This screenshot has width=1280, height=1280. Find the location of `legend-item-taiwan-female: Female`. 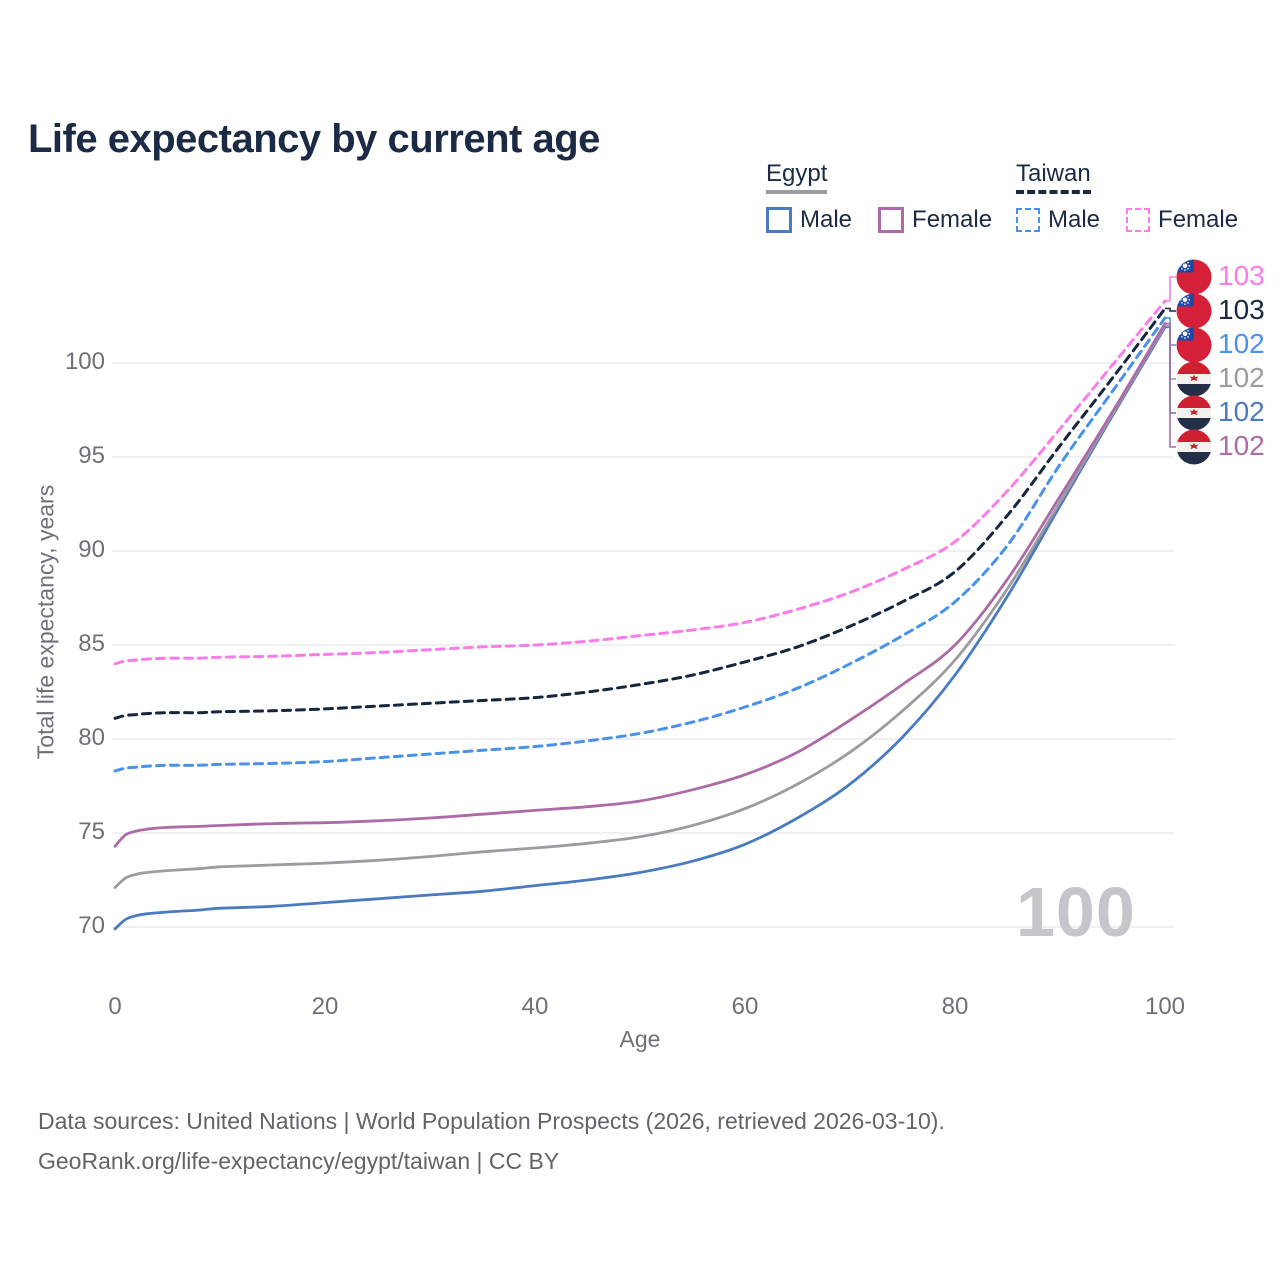

legend-item-taiwan-female: Female is located at coordinates (1182, 220).